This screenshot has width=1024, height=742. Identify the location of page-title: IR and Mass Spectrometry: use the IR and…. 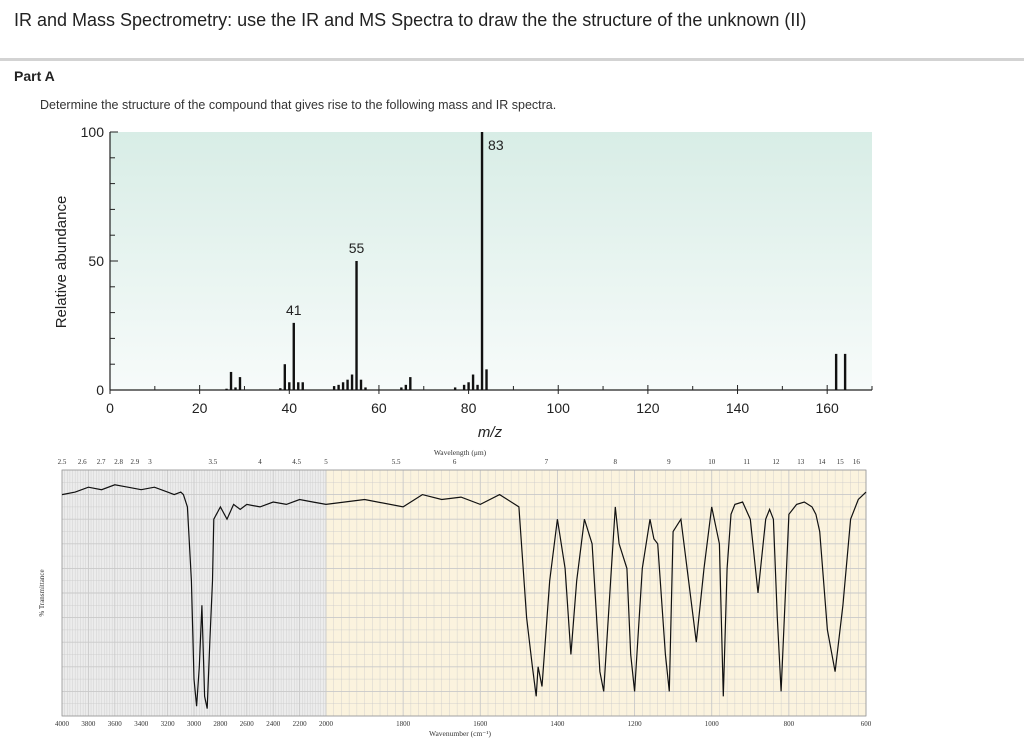
(410, 20).